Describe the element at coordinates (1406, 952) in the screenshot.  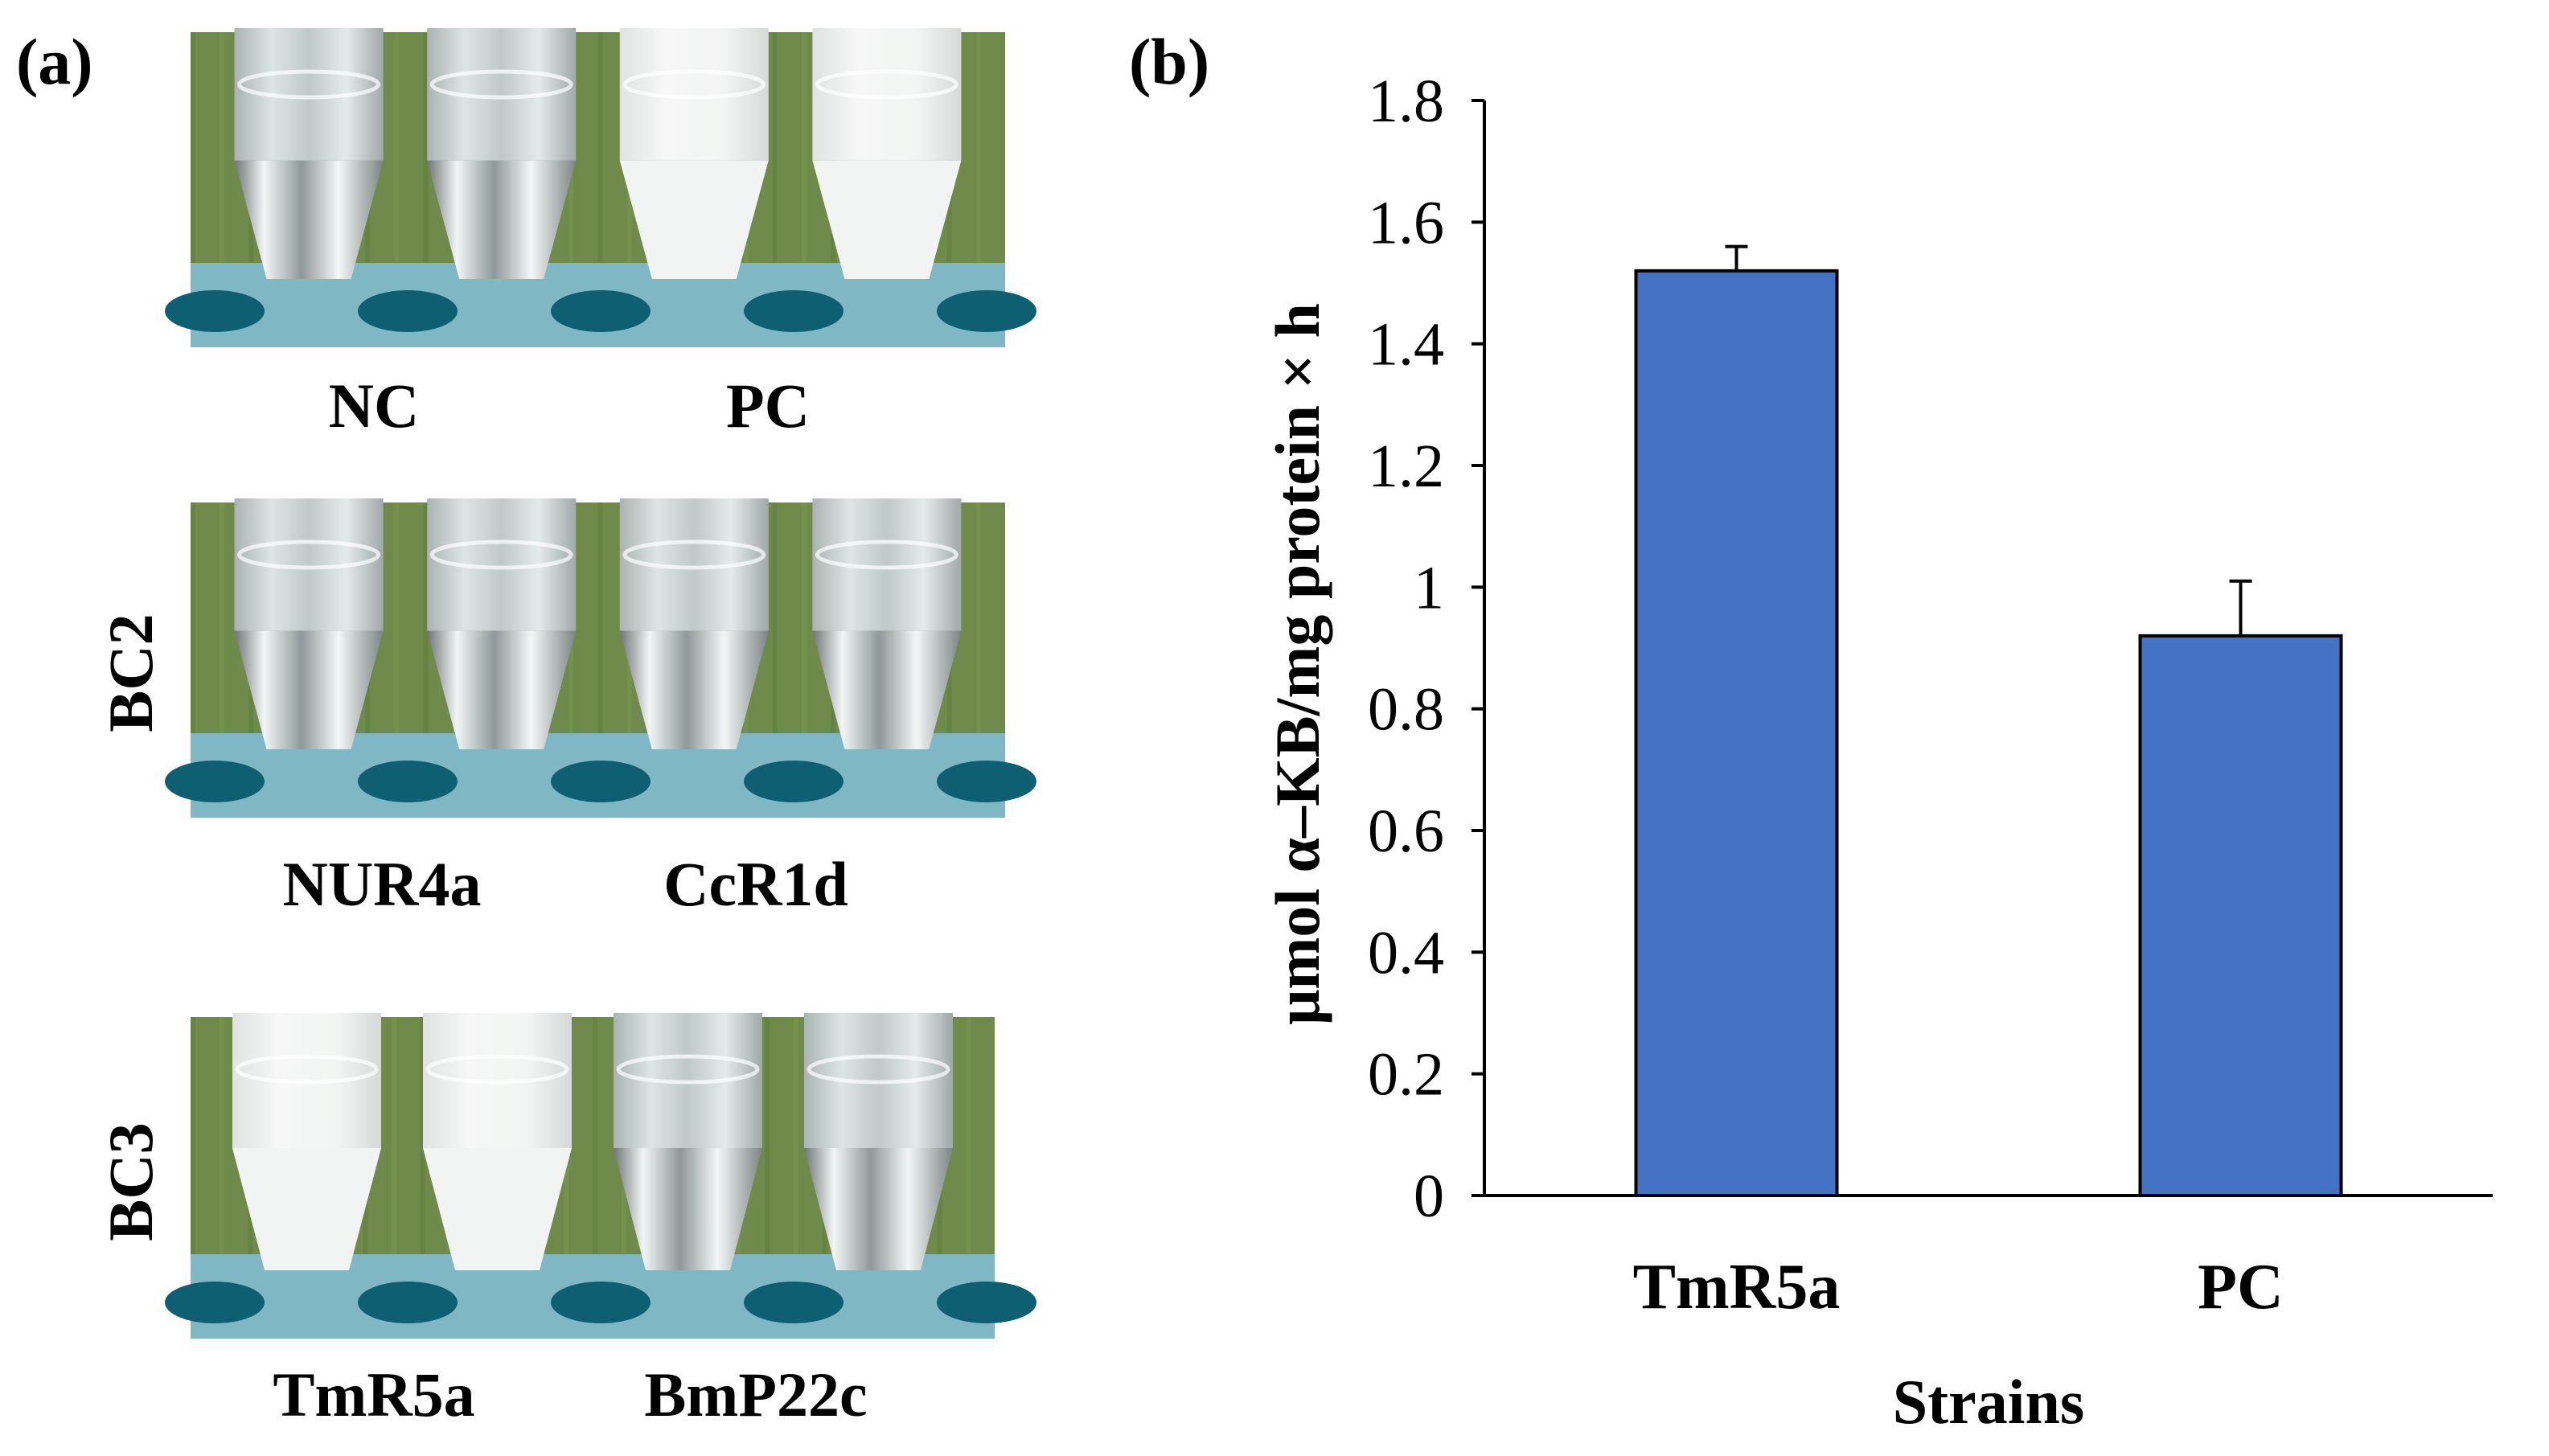
I see `y-tick-label: 0.4` at that location.